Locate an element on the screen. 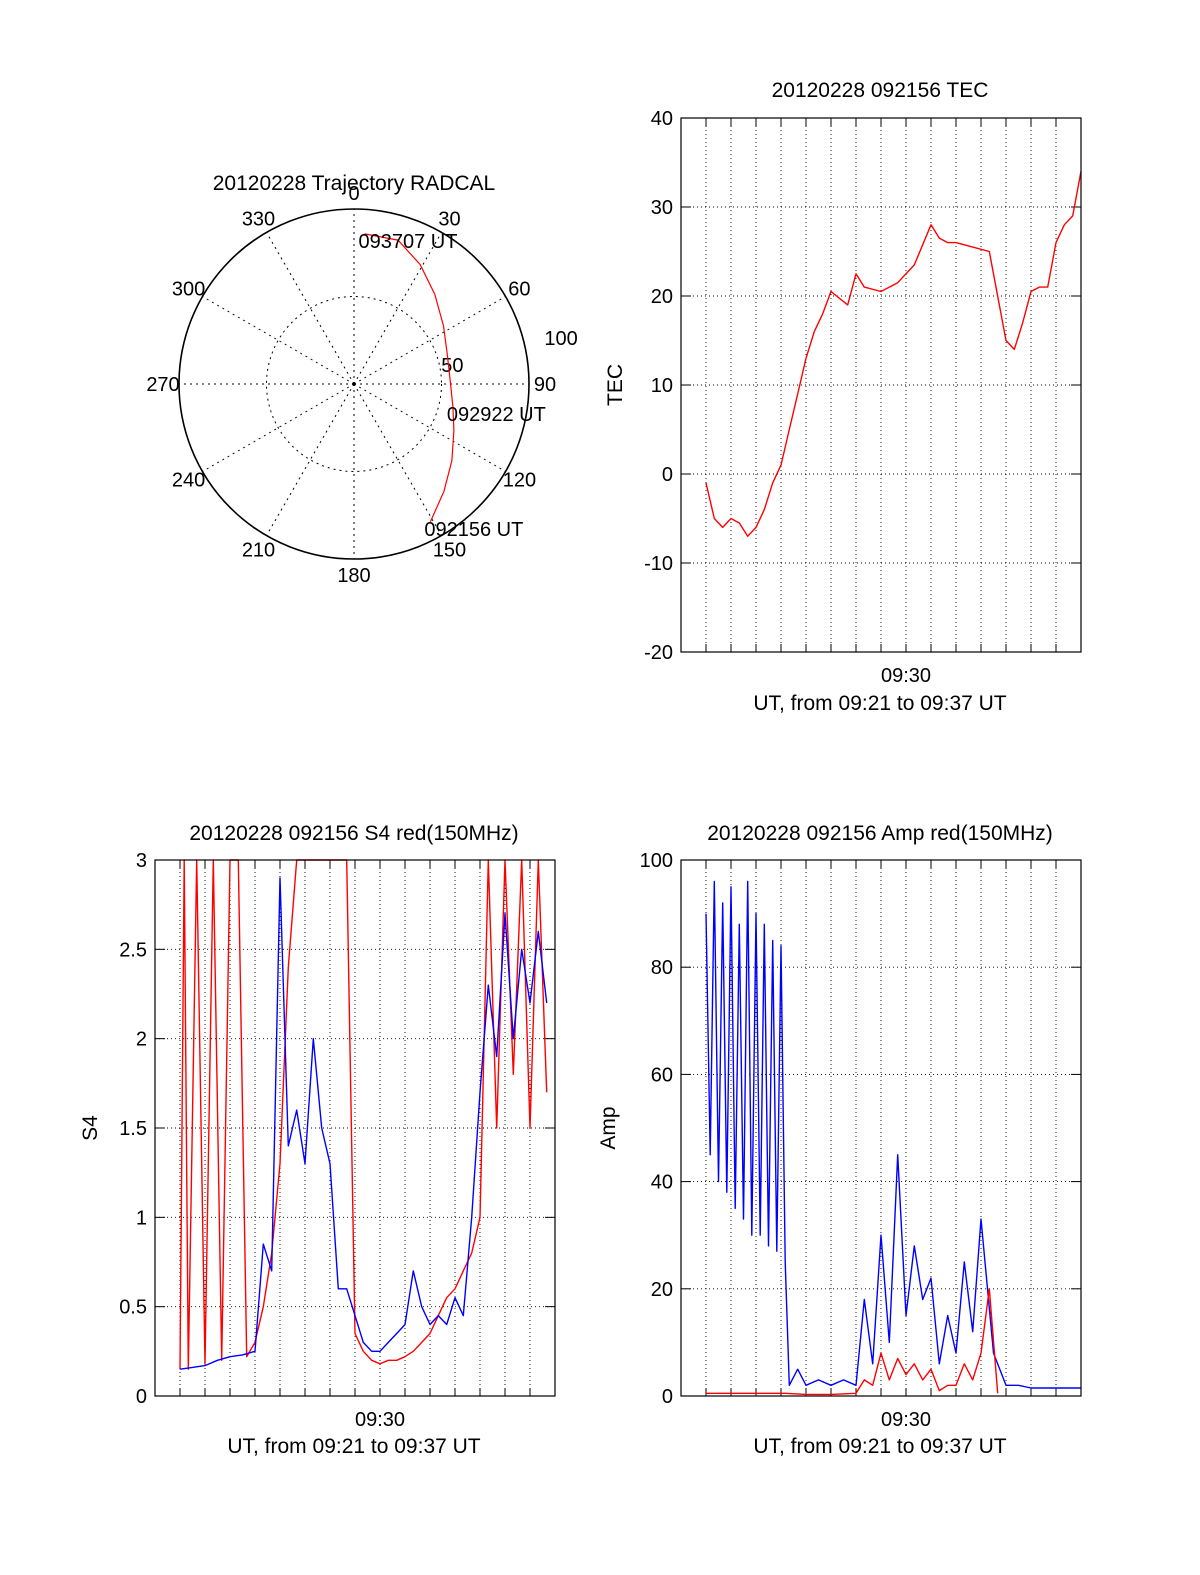 The width and height of the screenshot is (1200, 1575). tec-series-line-main is located at coordinates (893, 354).